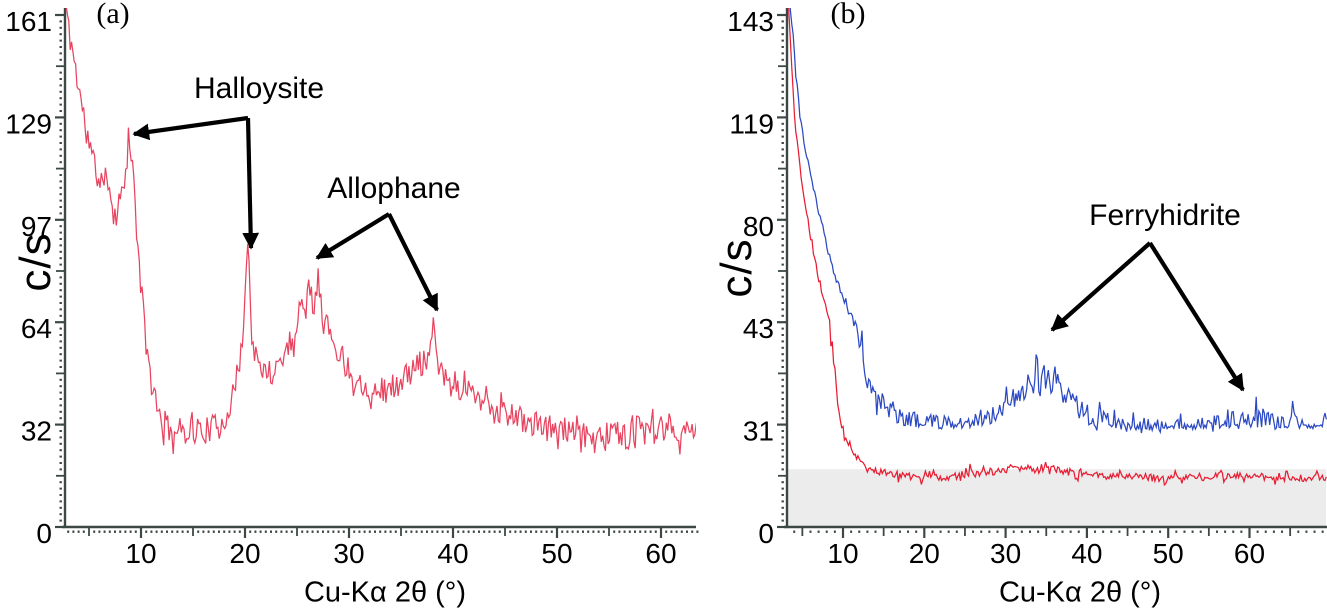 The width and height of the screenshot is (1327, 611). Describe the element at coordinates (28, 123) in the screenshot. I see `y-tick-label: 129` at that location.